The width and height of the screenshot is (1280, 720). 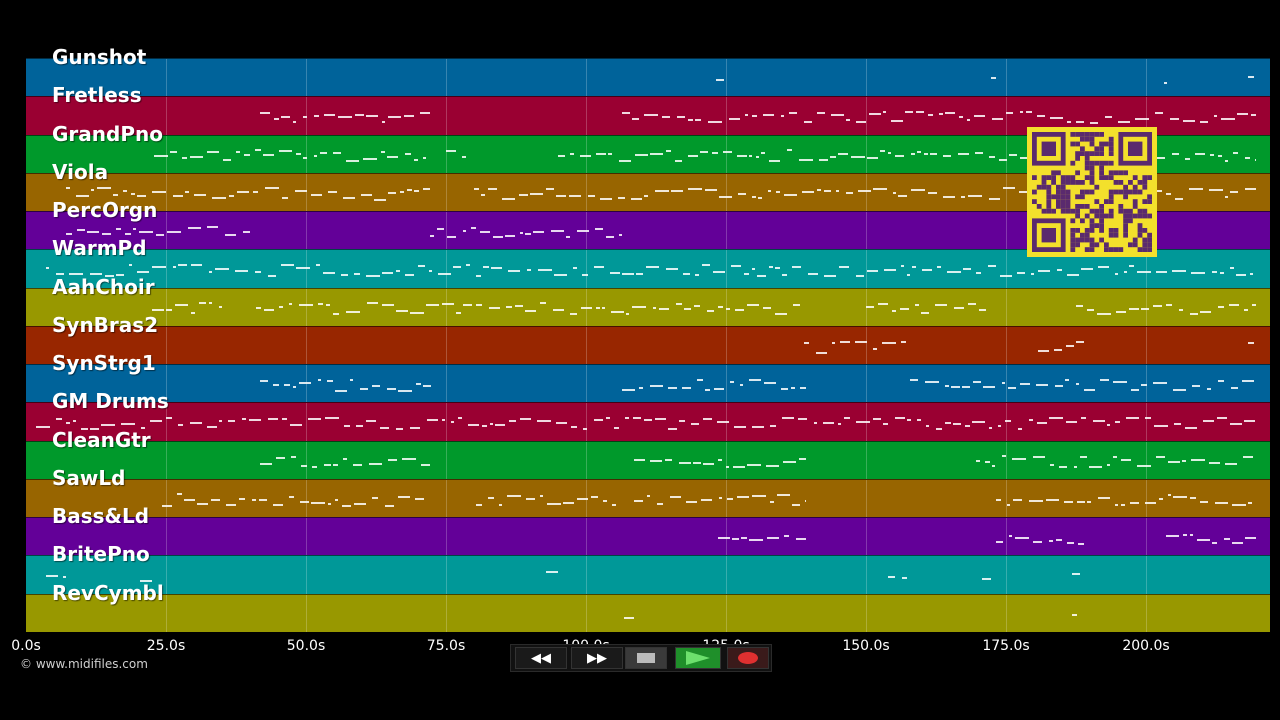 I want to click on stop-button, so click(x=646, y=658).